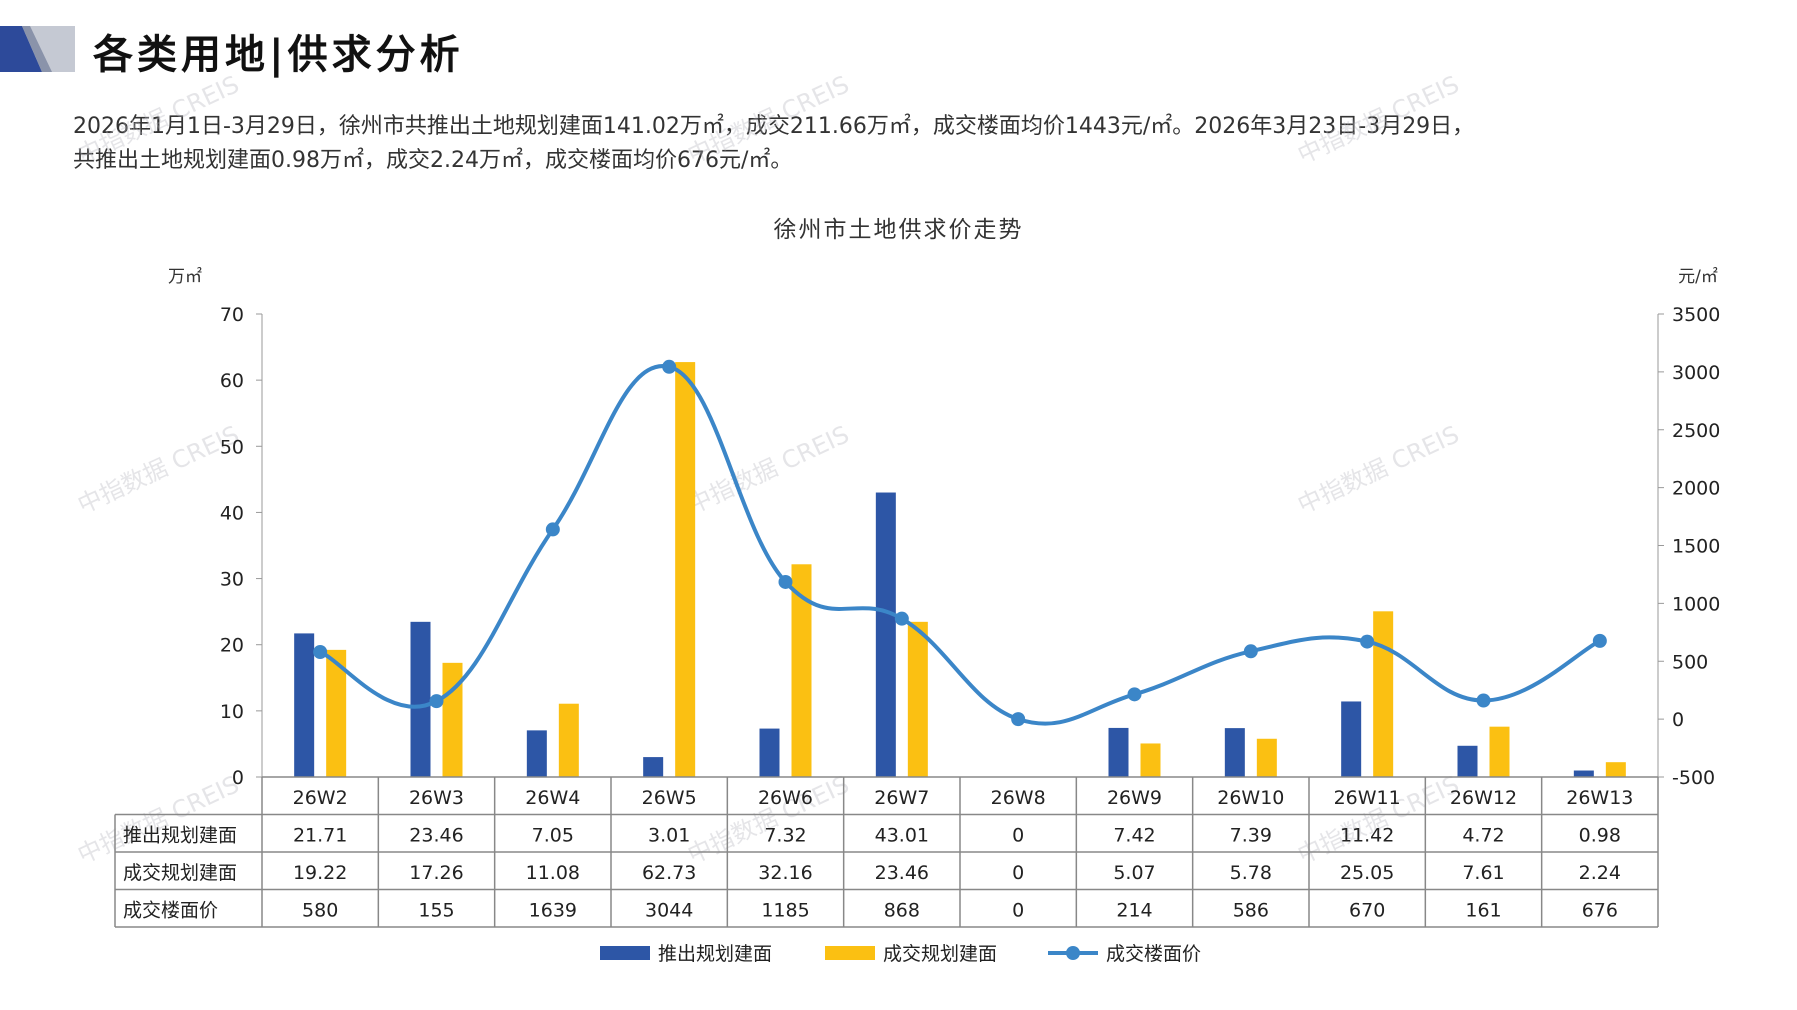 The height and width of the screenshot is (1010, 1797). I want to click on legend-swatch-supply, so click(625, 953).